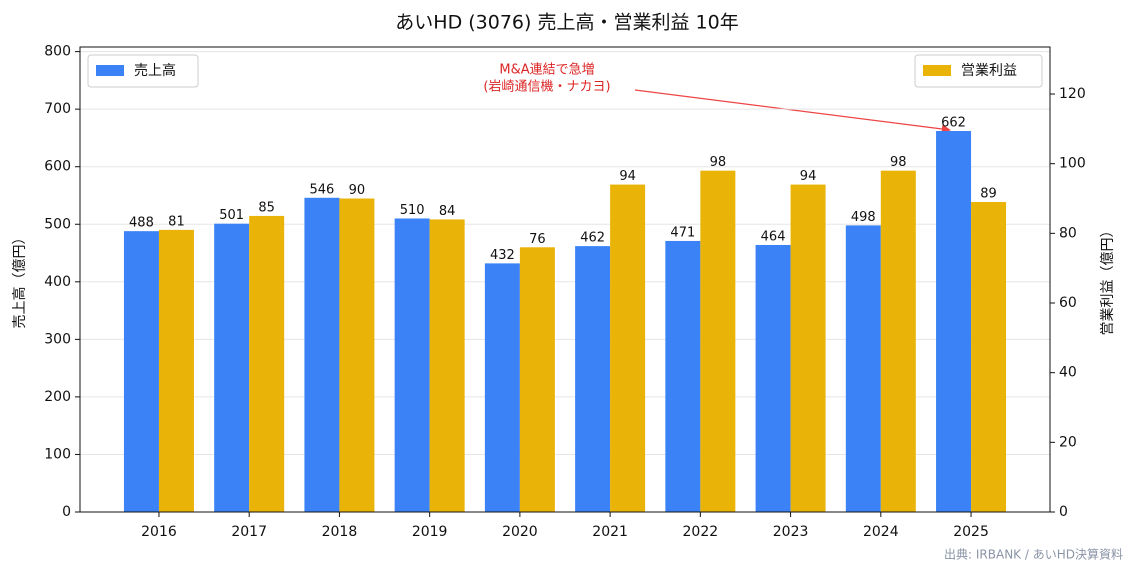 The width and height of the screenshot is (1135, 576). I want to click on x-tick-label: 2018, so click(340, 532).